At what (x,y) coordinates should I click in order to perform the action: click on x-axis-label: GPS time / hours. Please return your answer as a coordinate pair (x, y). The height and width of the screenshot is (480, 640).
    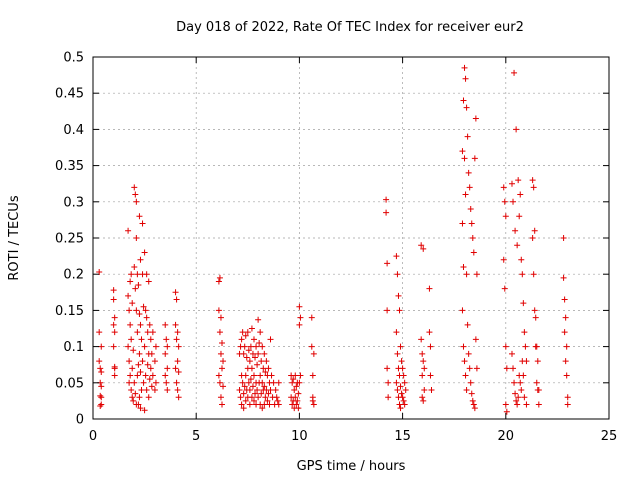
    Looking at the image, I should click on (351, 466).